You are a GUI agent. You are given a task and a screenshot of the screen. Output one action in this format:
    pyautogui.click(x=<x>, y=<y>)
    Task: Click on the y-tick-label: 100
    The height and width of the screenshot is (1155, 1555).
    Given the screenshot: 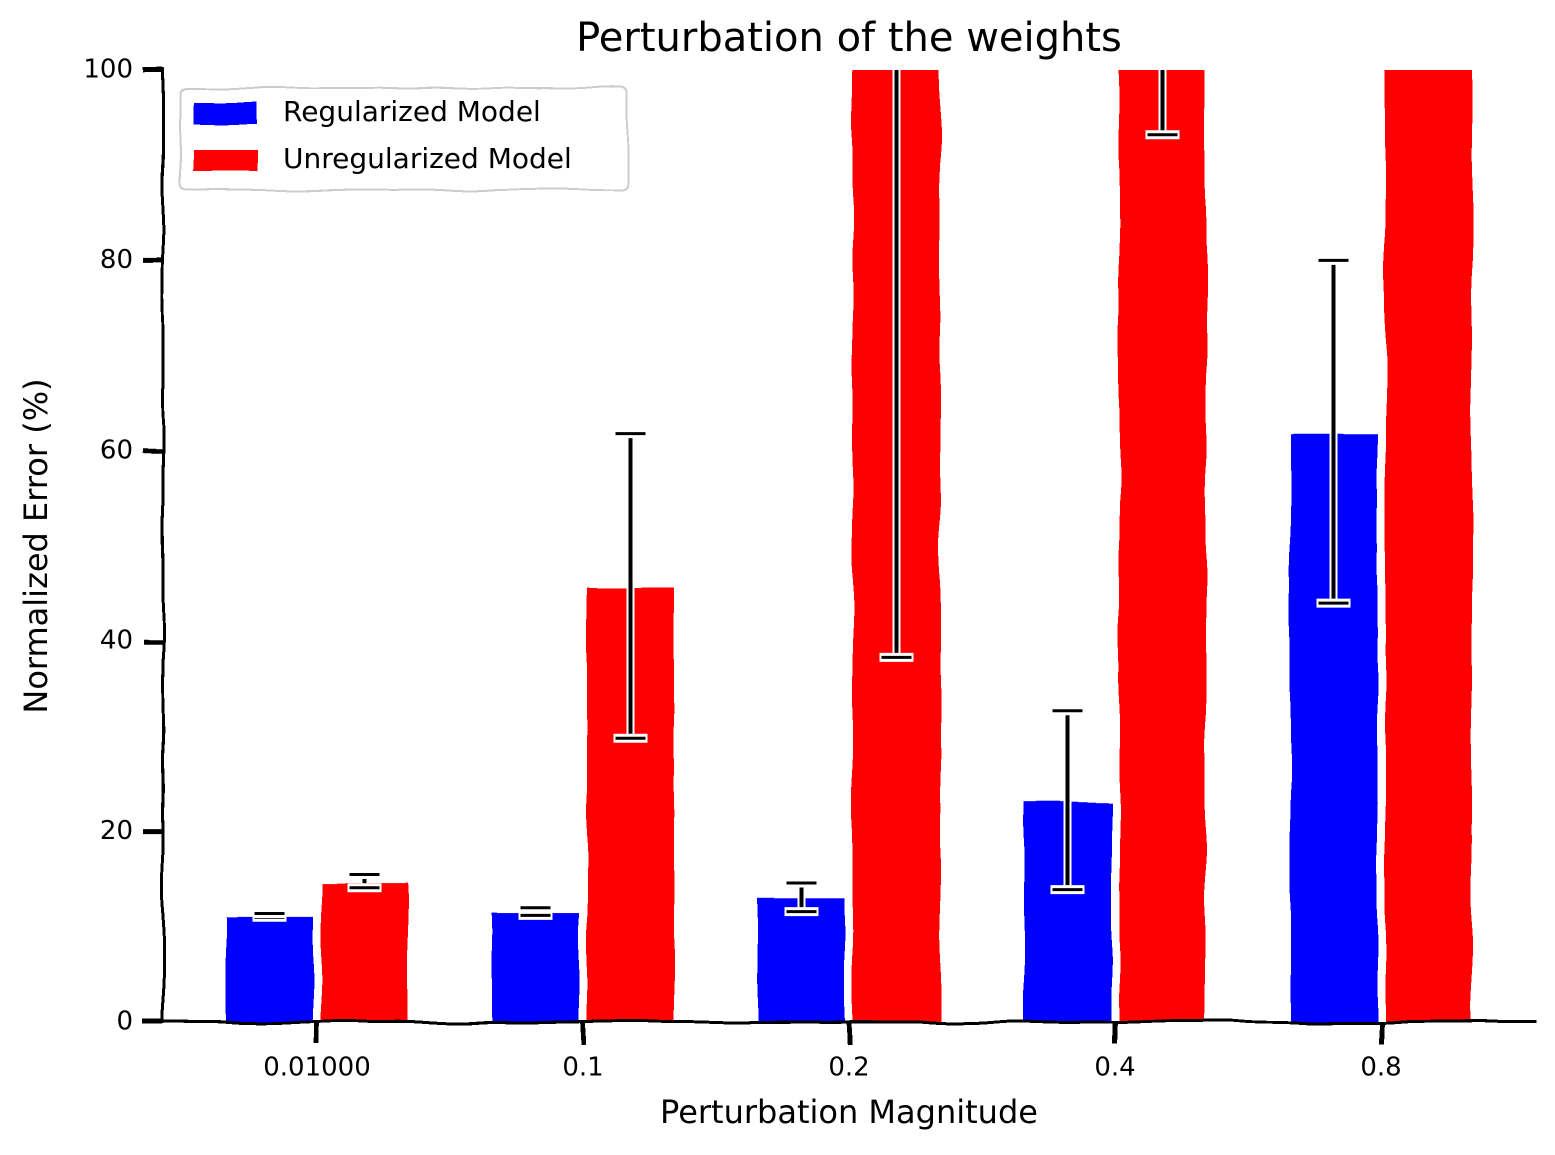 What is the action you would take?
    pyautogui.click(x=108, y=70)
    